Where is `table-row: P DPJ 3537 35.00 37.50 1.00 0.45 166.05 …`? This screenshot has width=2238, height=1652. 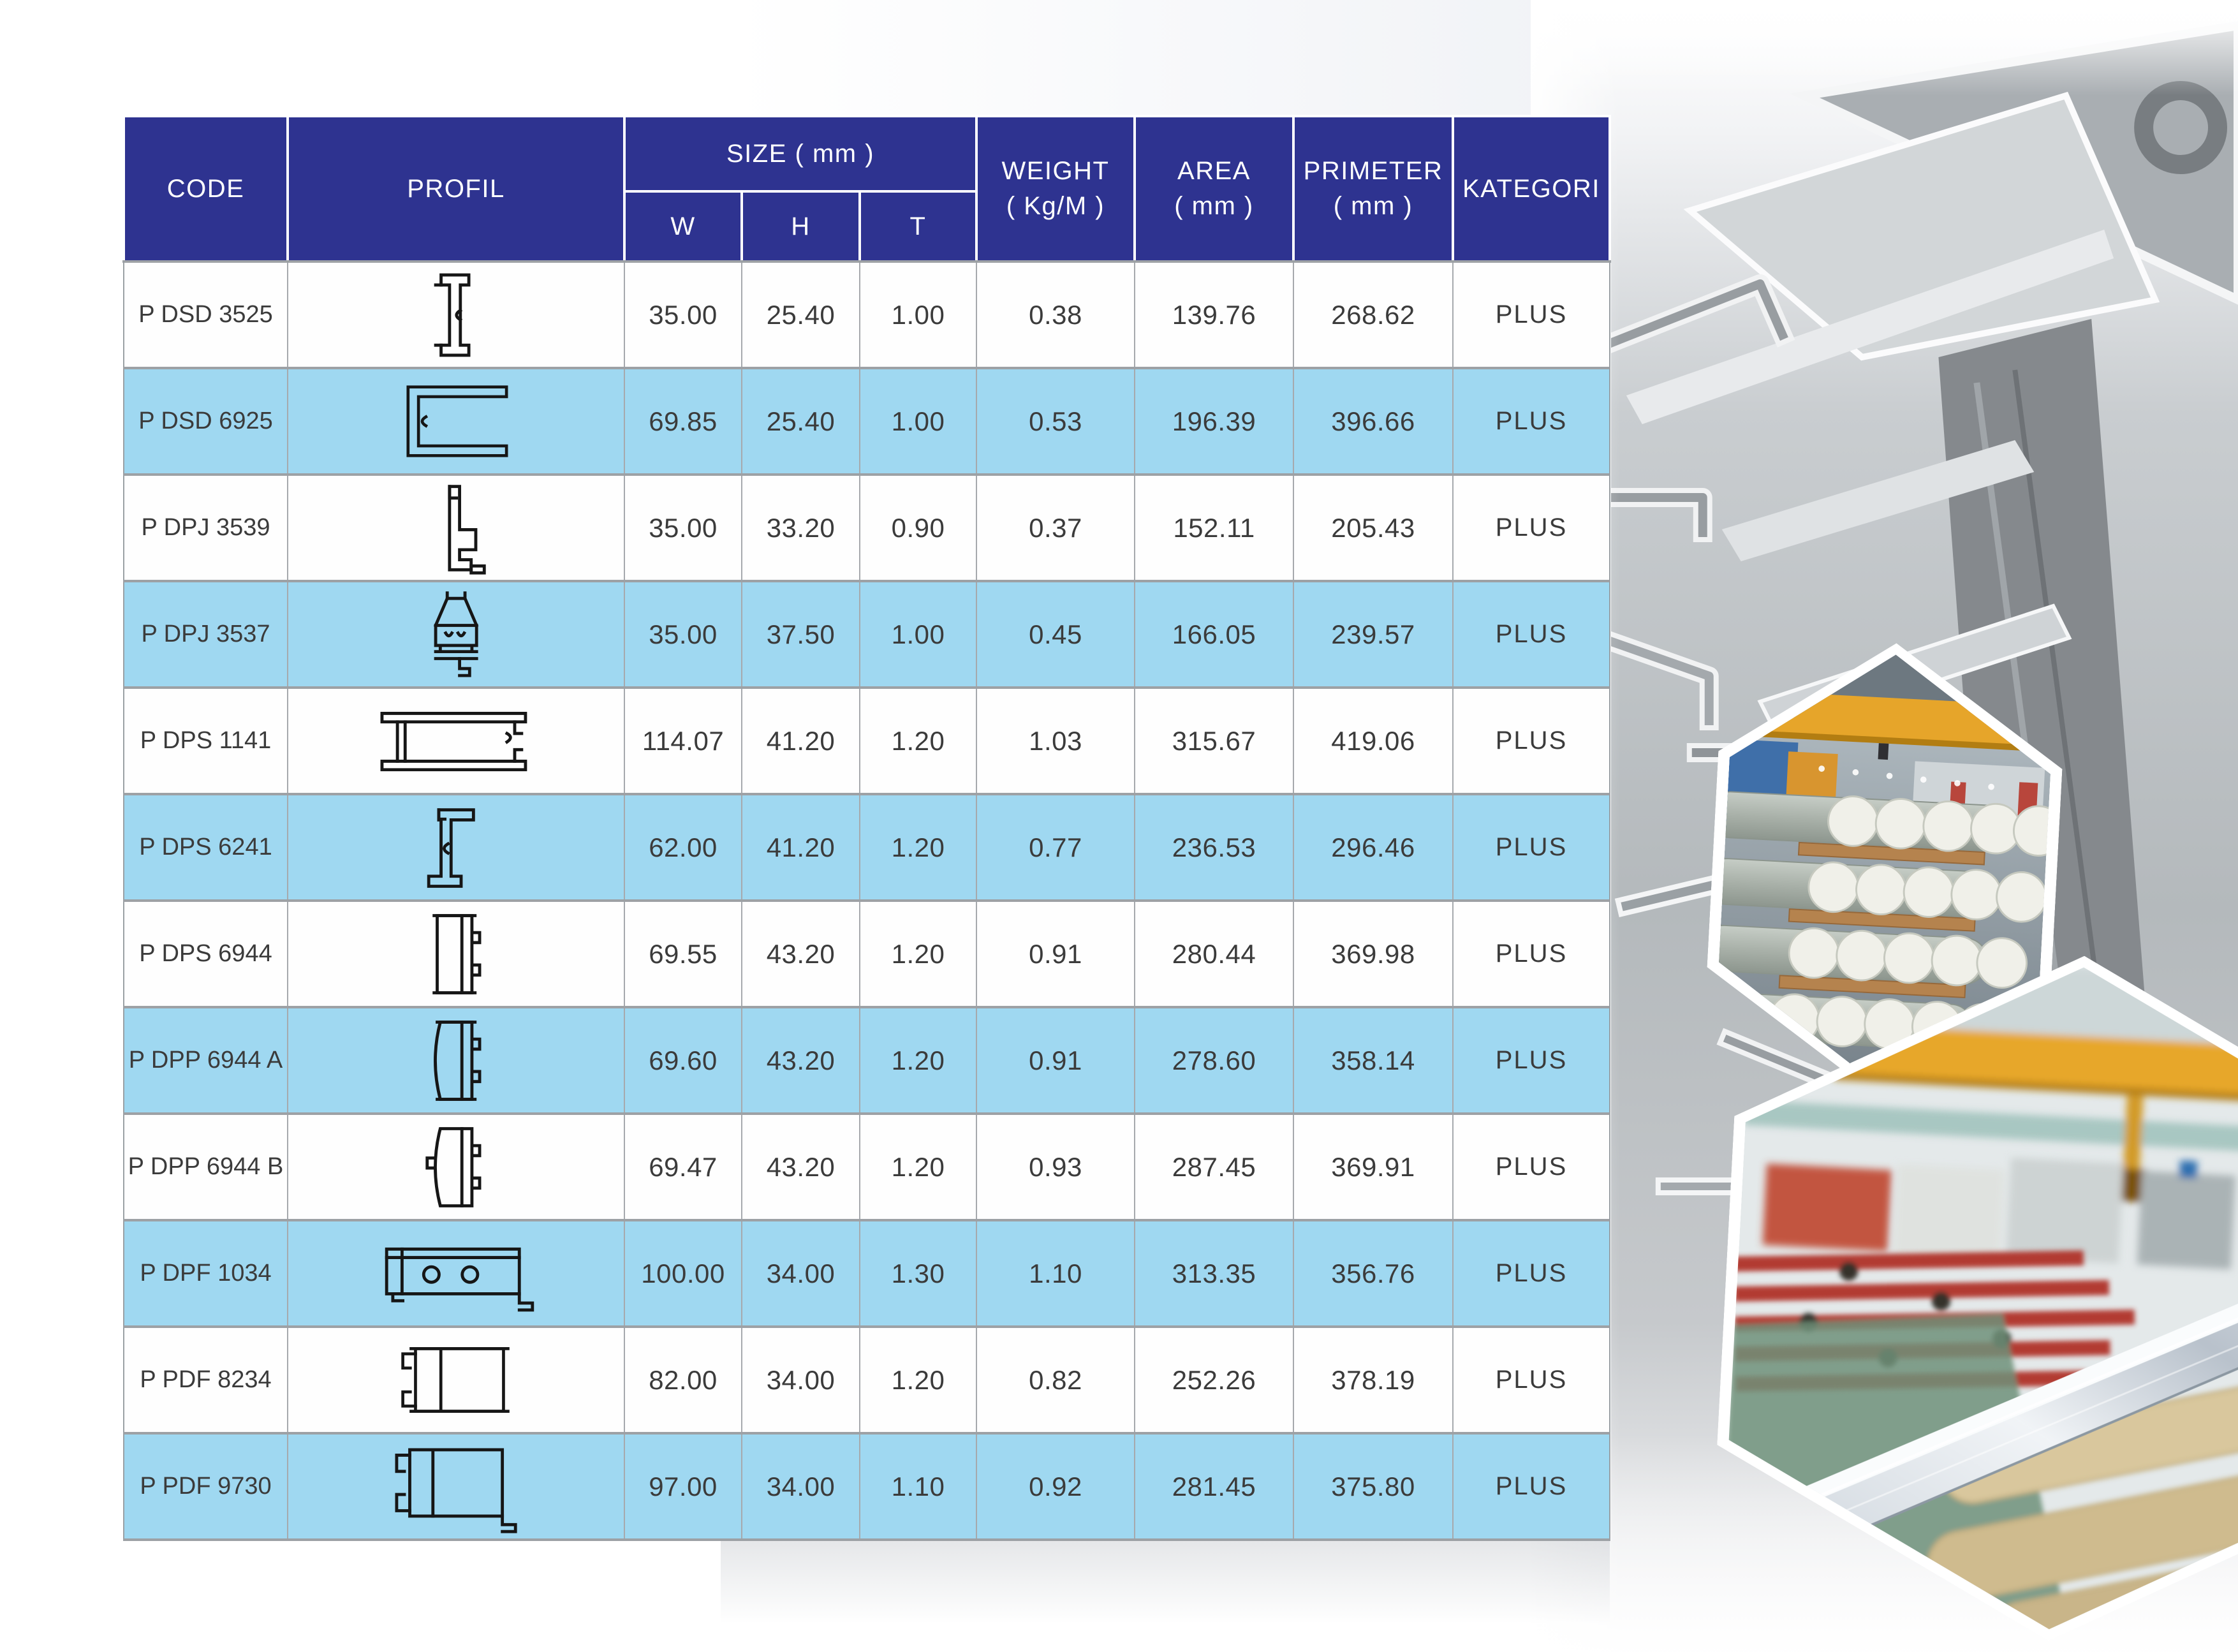
table-row: P DPJ 3537 35.00 37.50 1.00 0.45 166.05 … is located at coordinates (867, 635).